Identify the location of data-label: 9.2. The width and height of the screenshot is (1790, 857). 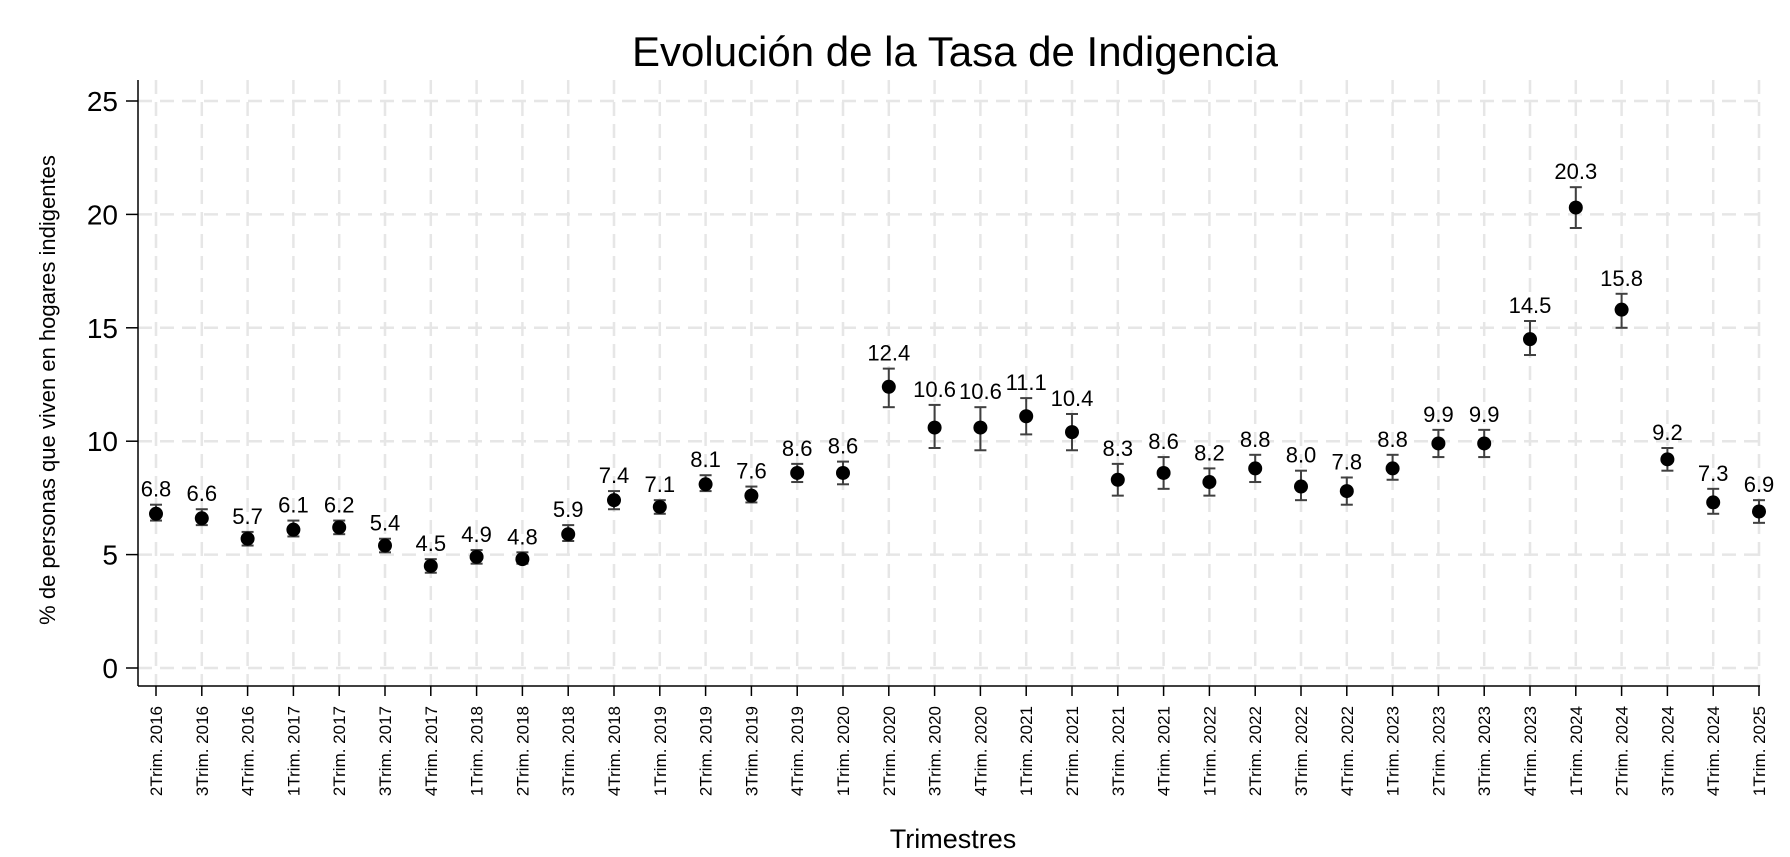
(1667, 432).